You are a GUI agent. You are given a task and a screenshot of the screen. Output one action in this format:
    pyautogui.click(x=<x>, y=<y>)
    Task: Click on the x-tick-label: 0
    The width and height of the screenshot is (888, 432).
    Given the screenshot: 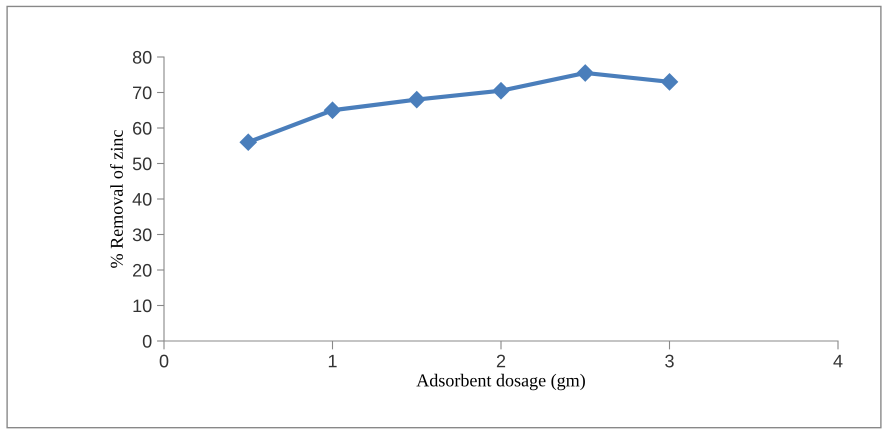 What is the action you would take?
    pyautogui.click(x=164, y=361)
    